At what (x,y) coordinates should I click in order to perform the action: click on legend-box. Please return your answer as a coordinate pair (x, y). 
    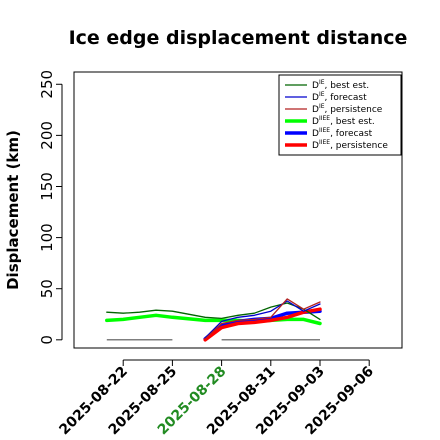
    Looking at the image, I should click on (340, 115).